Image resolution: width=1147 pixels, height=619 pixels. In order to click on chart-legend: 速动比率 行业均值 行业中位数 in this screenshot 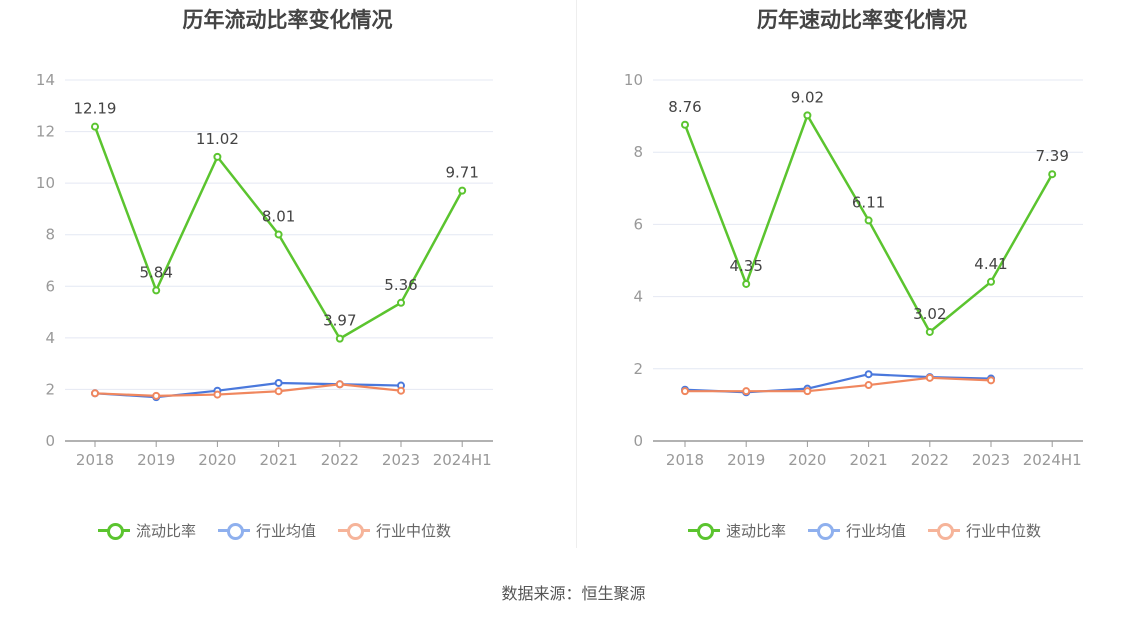, I will do `click(862, 530)`.